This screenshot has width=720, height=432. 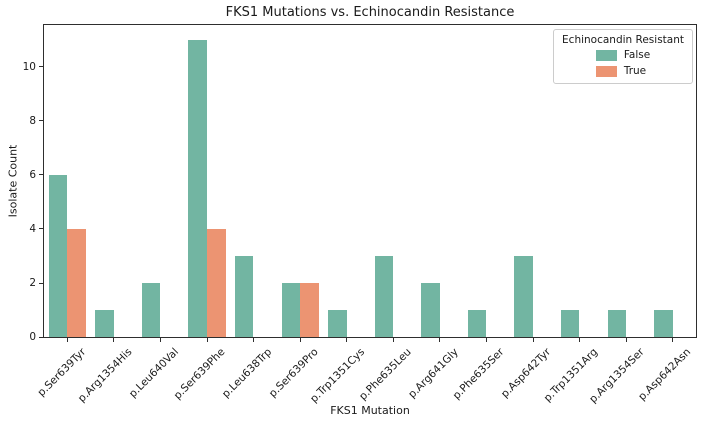 I want to click on legend-entries: False True, so click(x=623, y=63).